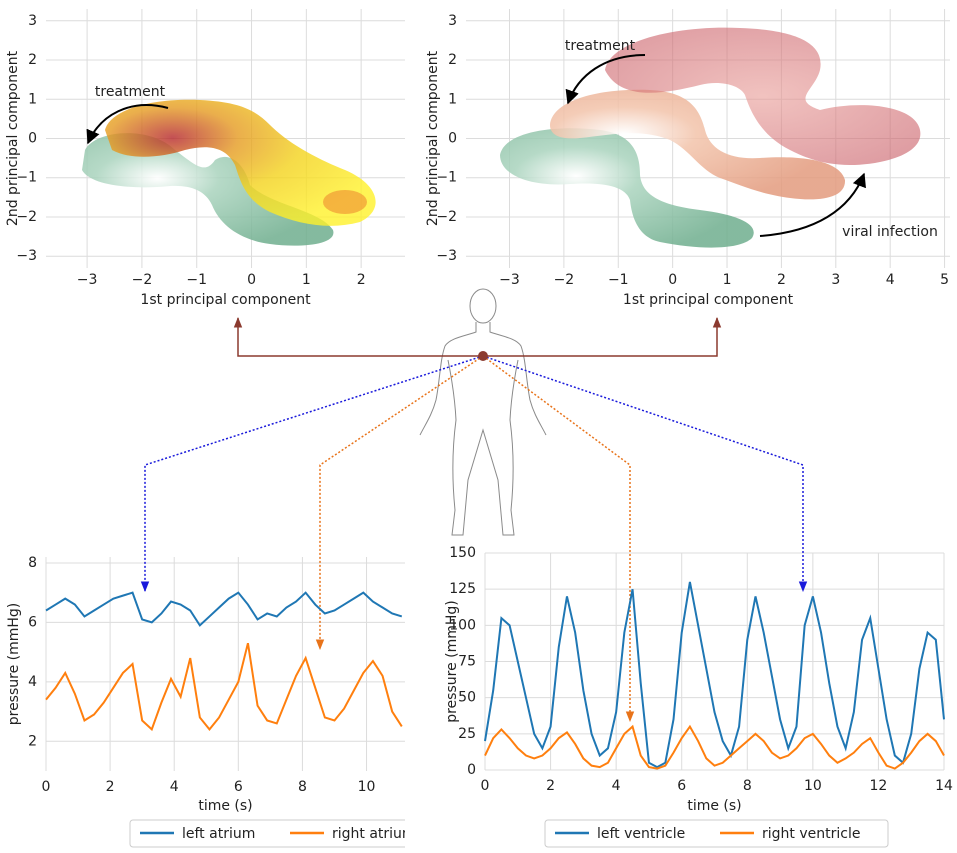  I want to click on x-tick-label: 12, so click(879, 786).